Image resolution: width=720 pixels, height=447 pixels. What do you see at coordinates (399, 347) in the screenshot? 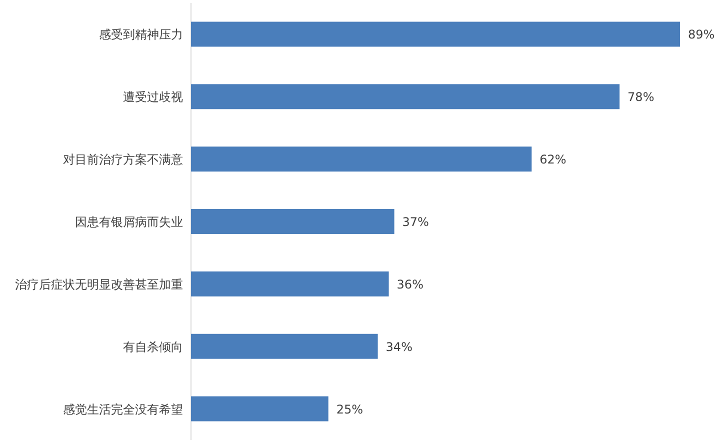
I see `data-label: 34%` at bounding box center [399, 347].